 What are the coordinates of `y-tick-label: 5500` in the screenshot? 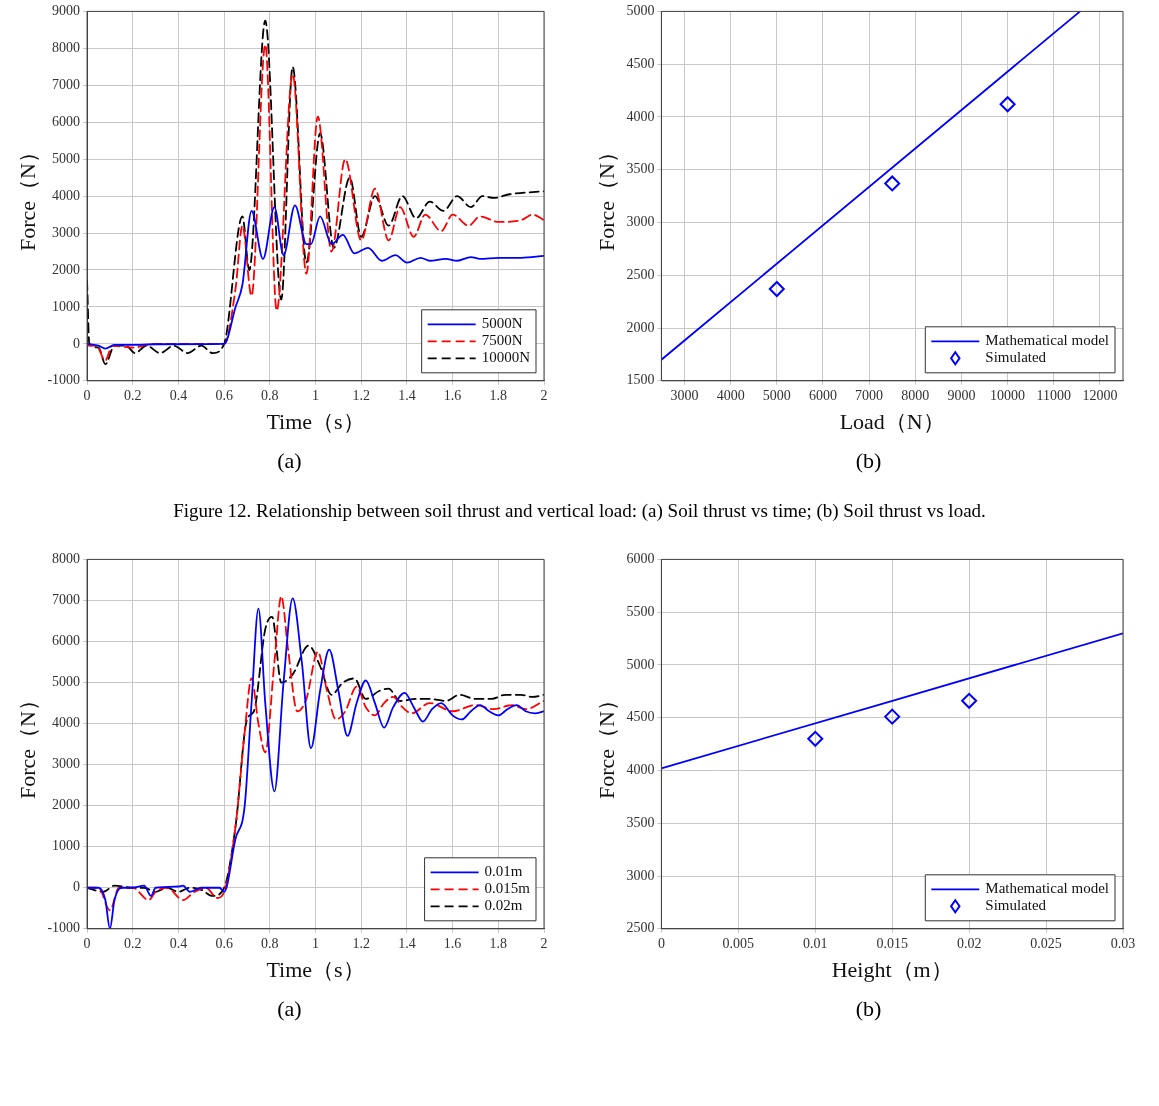 It's located at (639, 611).